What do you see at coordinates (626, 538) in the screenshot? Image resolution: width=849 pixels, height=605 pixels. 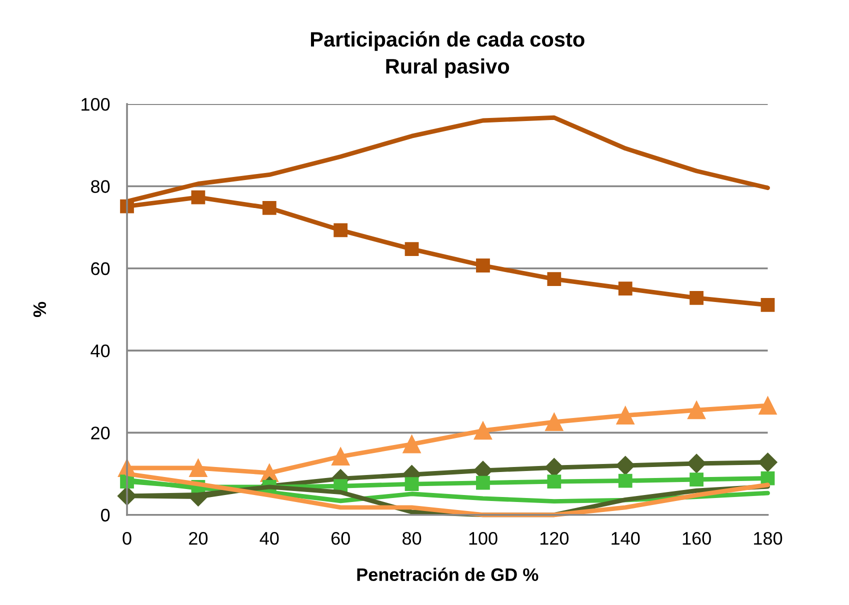 I see `x-tick-label: 140` at bounding box center [626, 538].